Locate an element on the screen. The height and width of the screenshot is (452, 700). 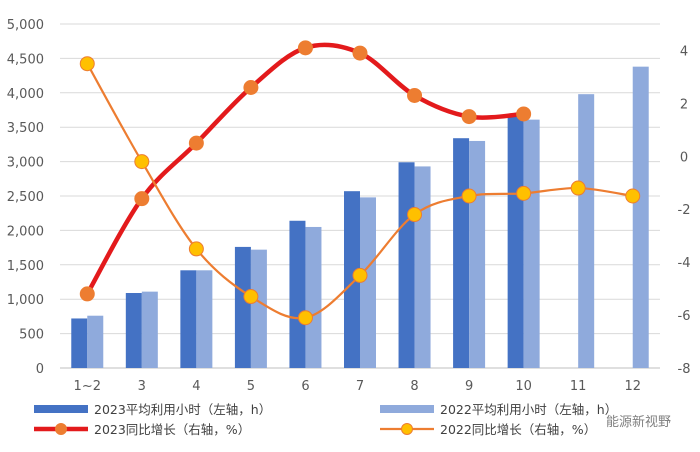
right-axis-tick-label: -2 is located at coordinates (684, 210).